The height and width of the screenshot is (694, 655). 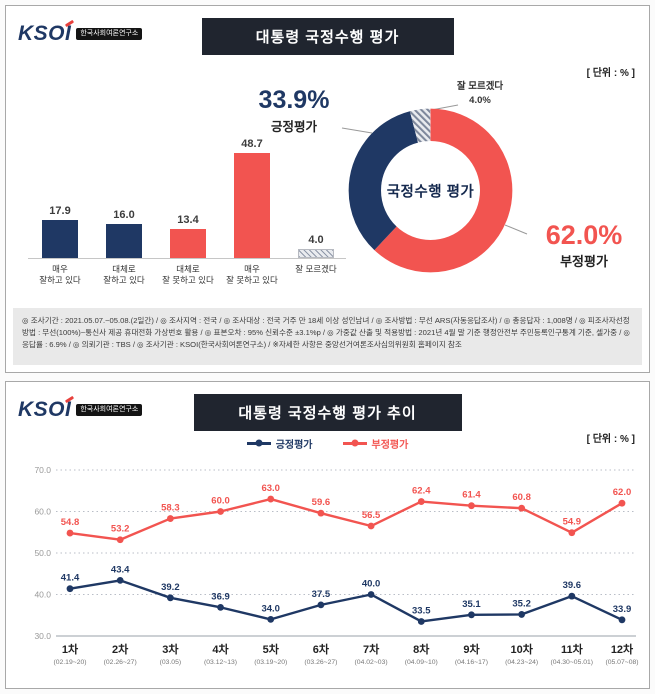 What do you see at coordinates (120, 649) in the screenshot?
I see `x-axis-label: 2차` at bounding box center [120, 649].